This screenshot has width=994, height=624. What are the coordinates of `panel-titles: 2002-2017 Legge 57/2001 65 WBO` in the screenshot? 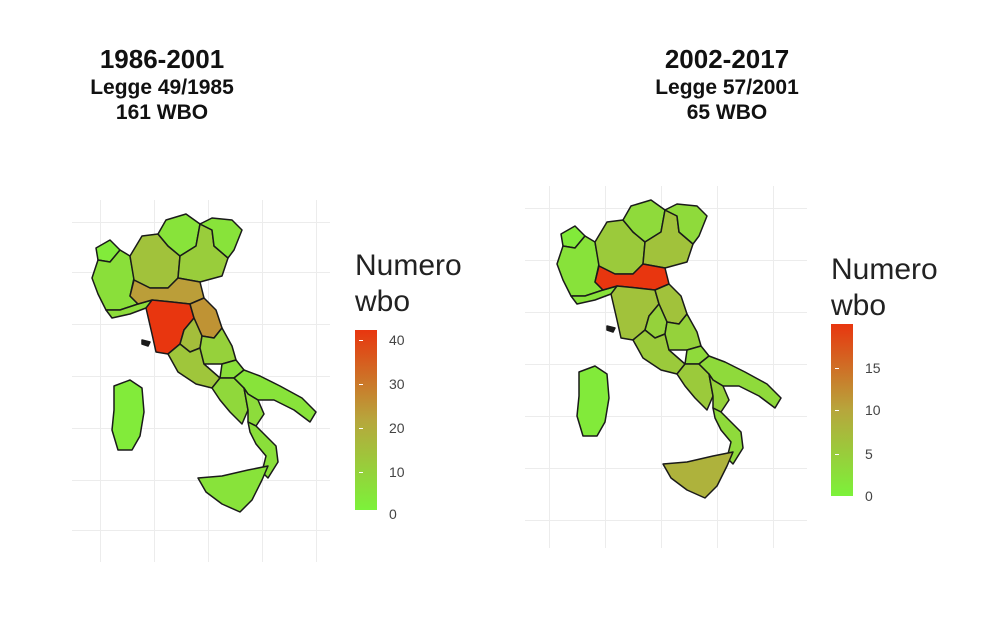 It's located at (727, 85).